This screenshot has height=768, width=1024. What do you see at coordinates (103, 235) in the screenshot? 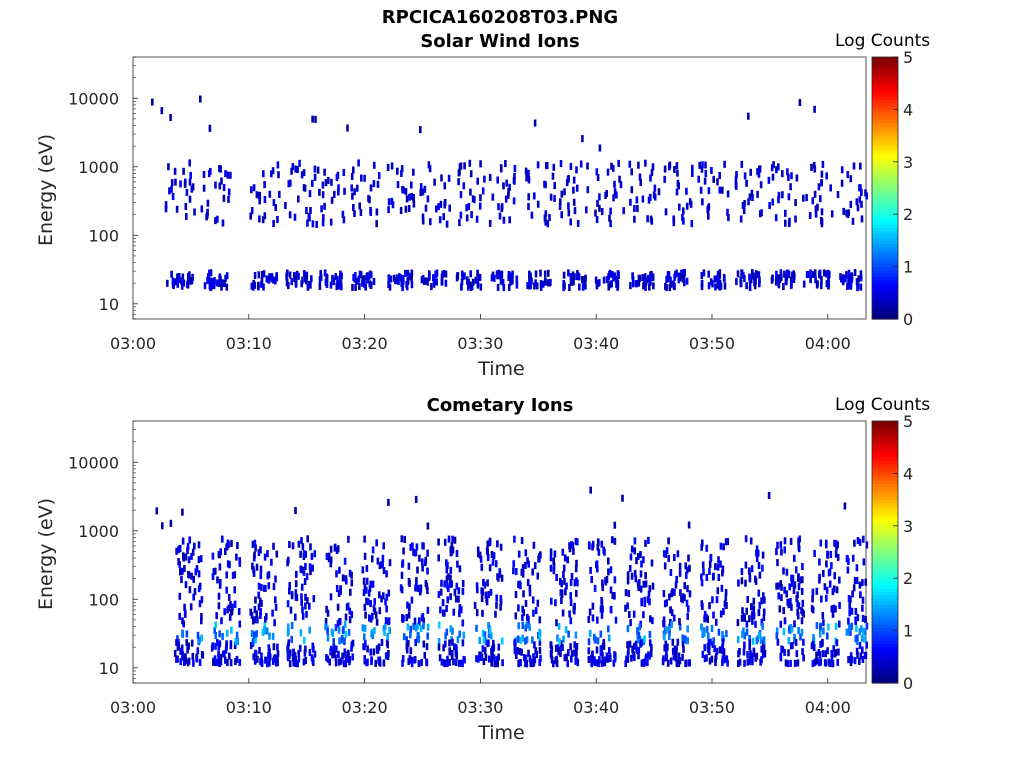
I see `y-tick-label: 100` at bounding box center [103, 235].